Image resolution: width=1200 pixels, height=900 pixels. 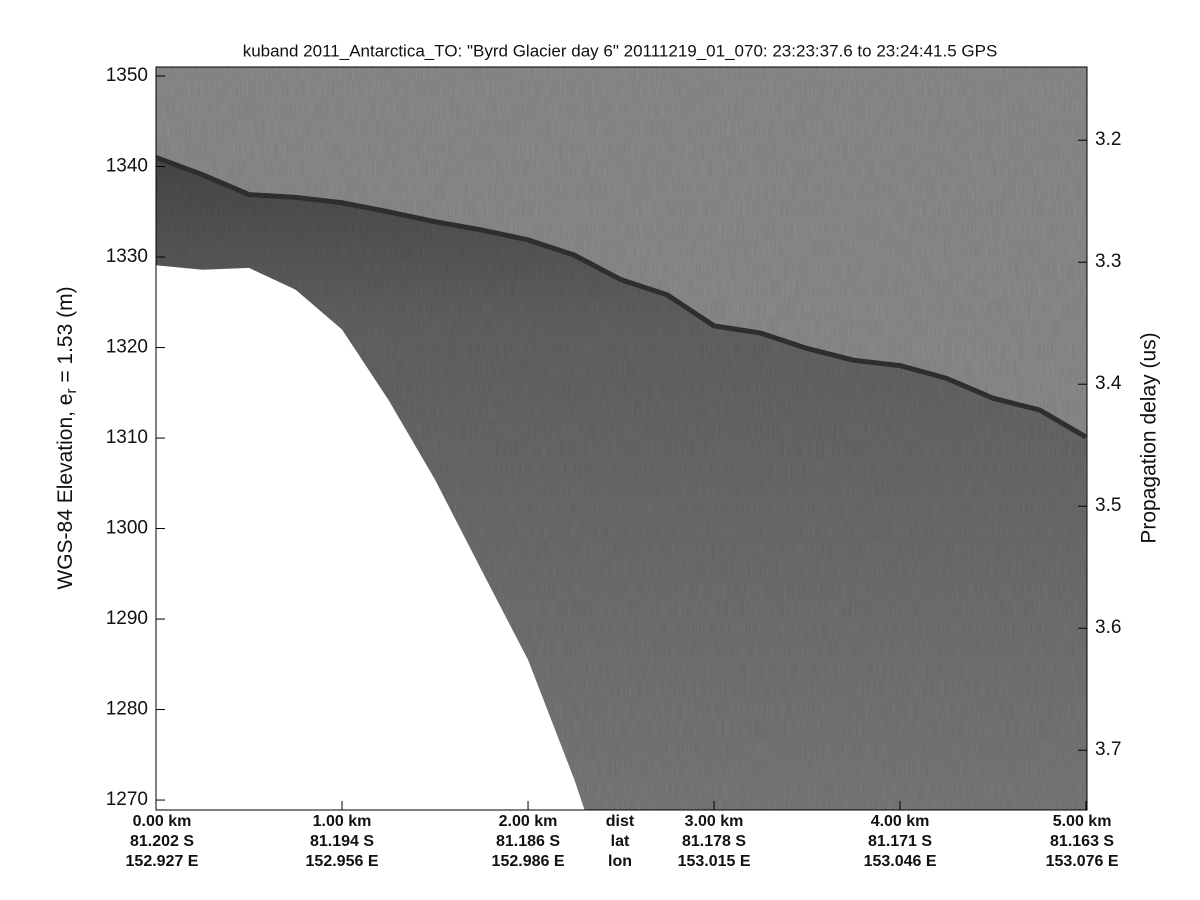 What do you see at coordinates (127, 256) in the screenshot?
I see `y-tick-label: 1330` at bounding box center [127, 256].